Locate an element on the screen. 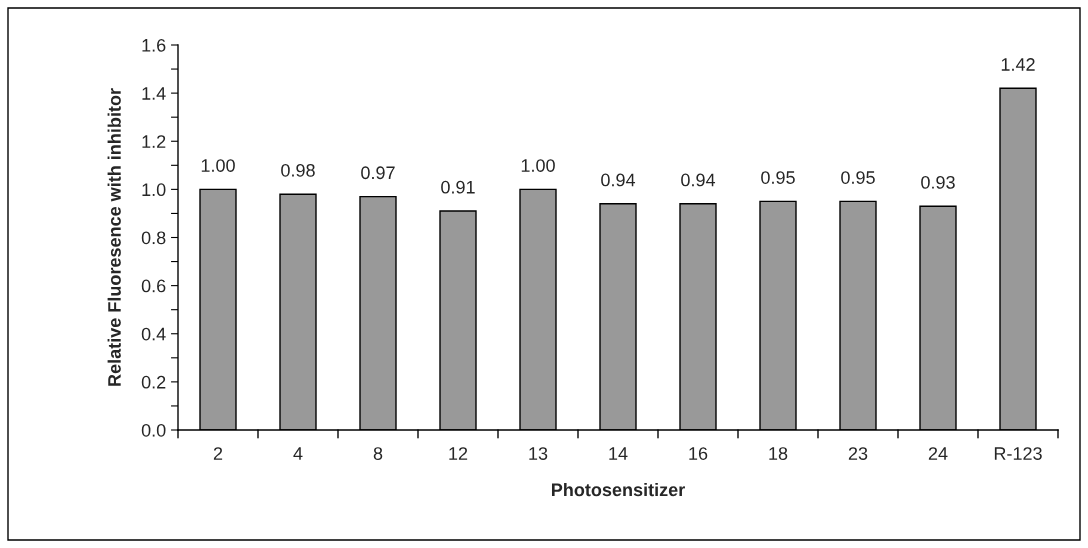 Image resolution: width=1088 pixels, height=548 pixels. data-label: 0.97 is located at coordinates (378, 173).